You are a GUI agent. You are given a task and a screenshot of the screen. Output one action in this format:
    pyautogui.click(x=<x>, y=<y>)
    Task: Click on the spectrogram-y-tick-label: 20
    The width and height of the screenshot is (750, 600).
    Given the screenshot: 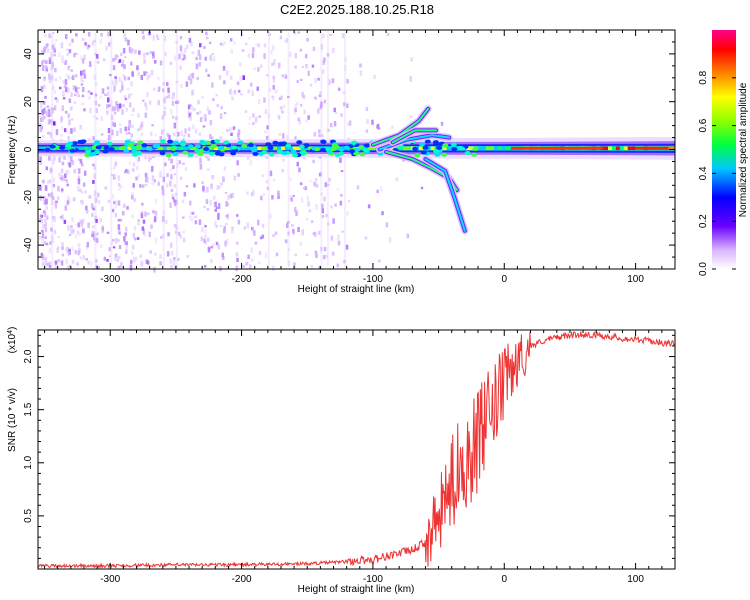 What is the action you would take?
    pyautogui.click(x=28, y=102)
    